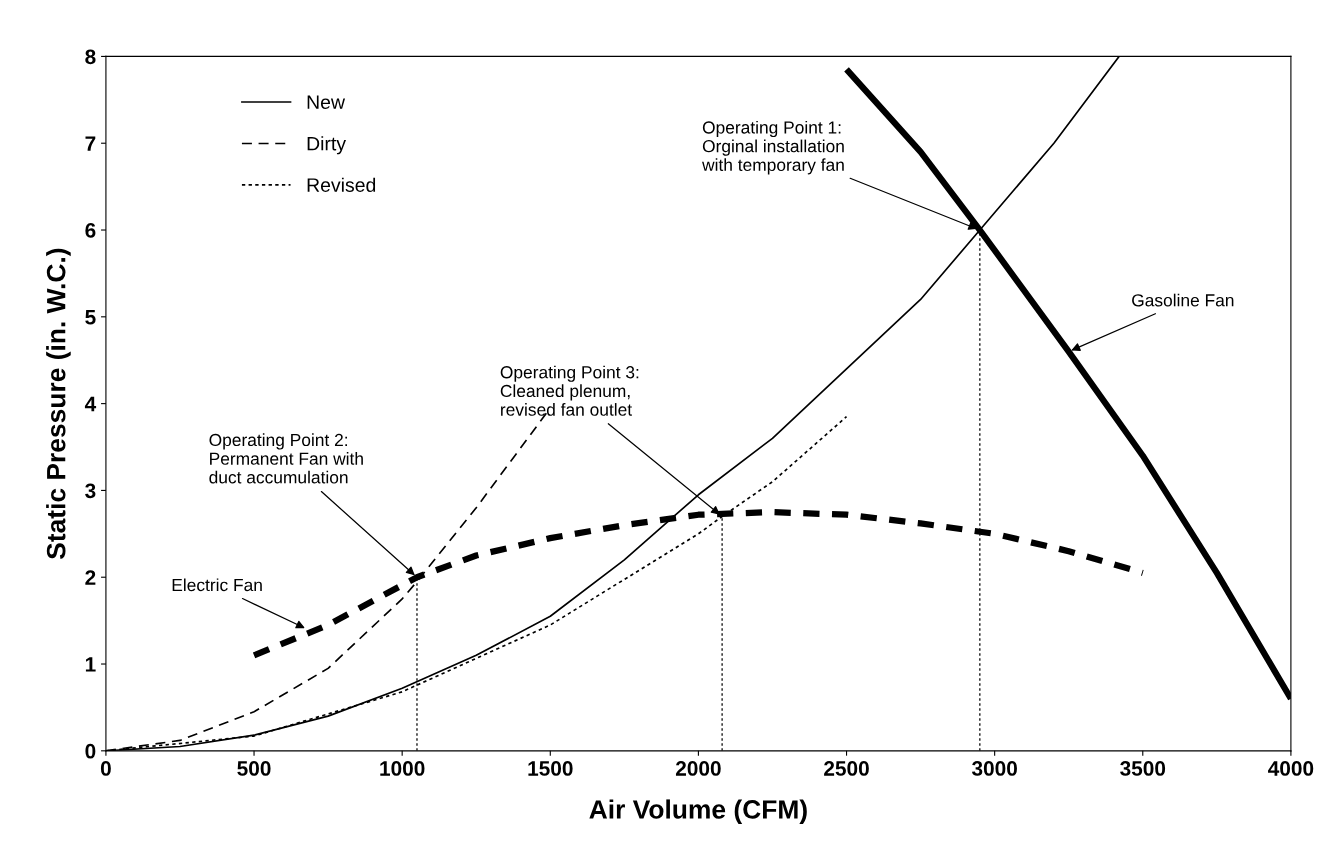 The height and width of the screenshot is (868, 1324). Describe the element at coordinates (402, 768) in the screenshot. I see `x-tick-label: 1000` at that location.